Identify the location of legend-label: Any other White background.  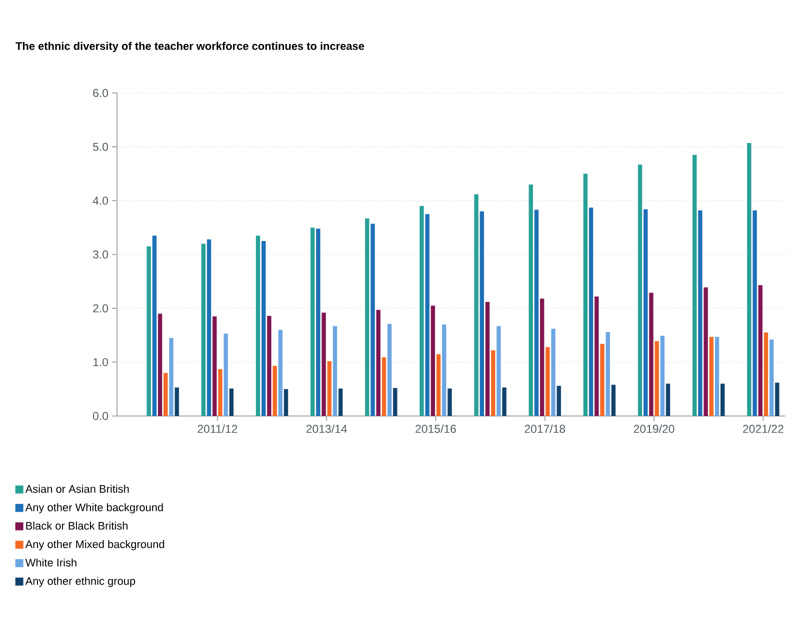
(94, 508).